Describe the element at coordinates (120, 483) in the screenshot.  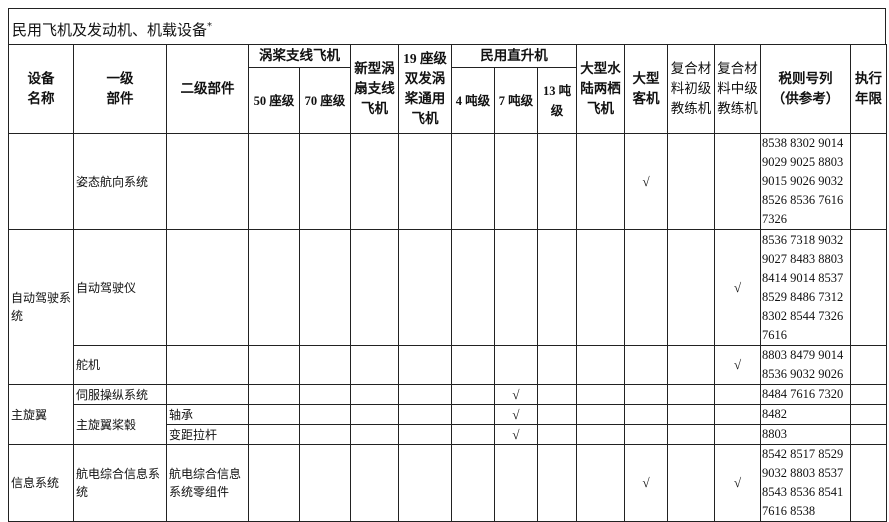
I see `level1-part-cell: 航电综合信息系统` at that location.